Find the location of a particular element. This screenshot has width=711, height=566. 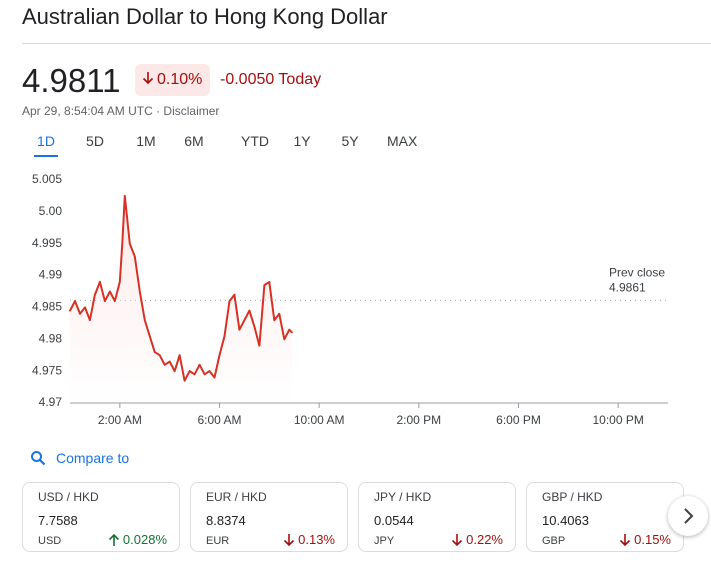

y-tick-label: 4.985 is located at coordinates (47, 307).